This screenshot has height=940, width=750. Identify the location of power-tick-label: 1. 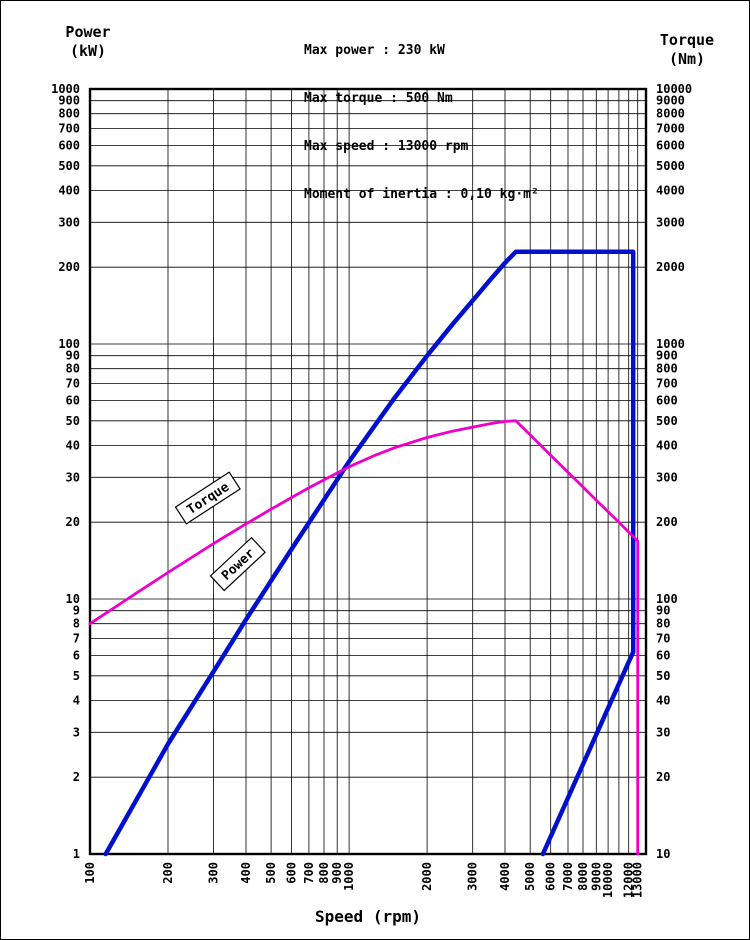
(76, 854).